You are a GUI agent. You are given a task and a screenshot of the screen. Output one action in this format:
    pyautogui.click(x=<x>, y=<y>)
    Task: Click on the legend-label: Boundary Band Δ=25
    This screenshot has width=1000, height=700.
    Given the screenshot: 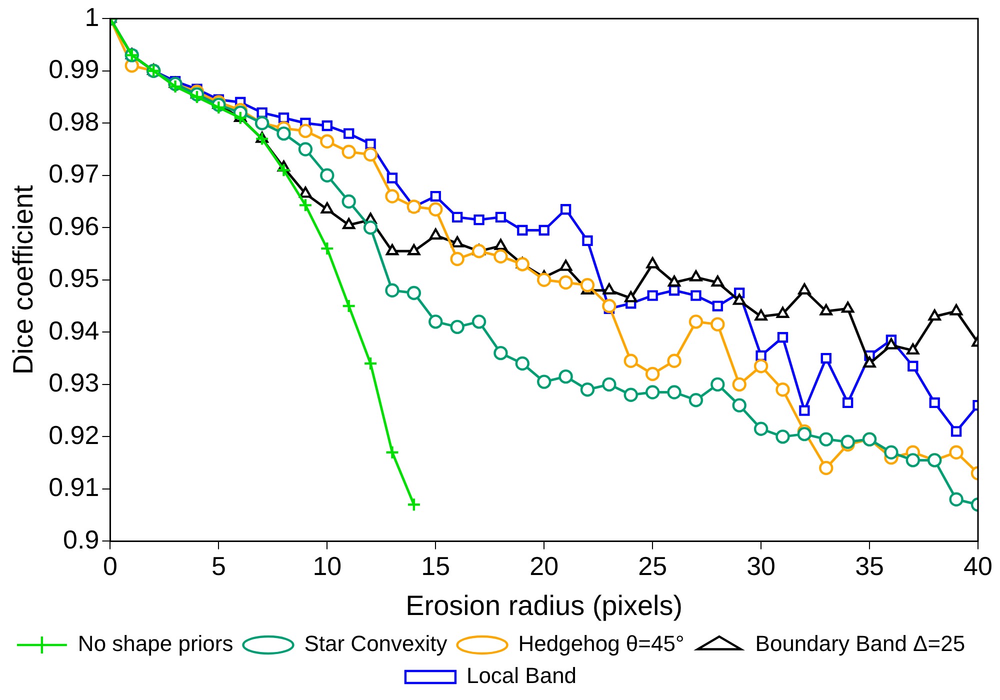 What is the action you would take?
    pyautogui.click(x=860, y=643)
    